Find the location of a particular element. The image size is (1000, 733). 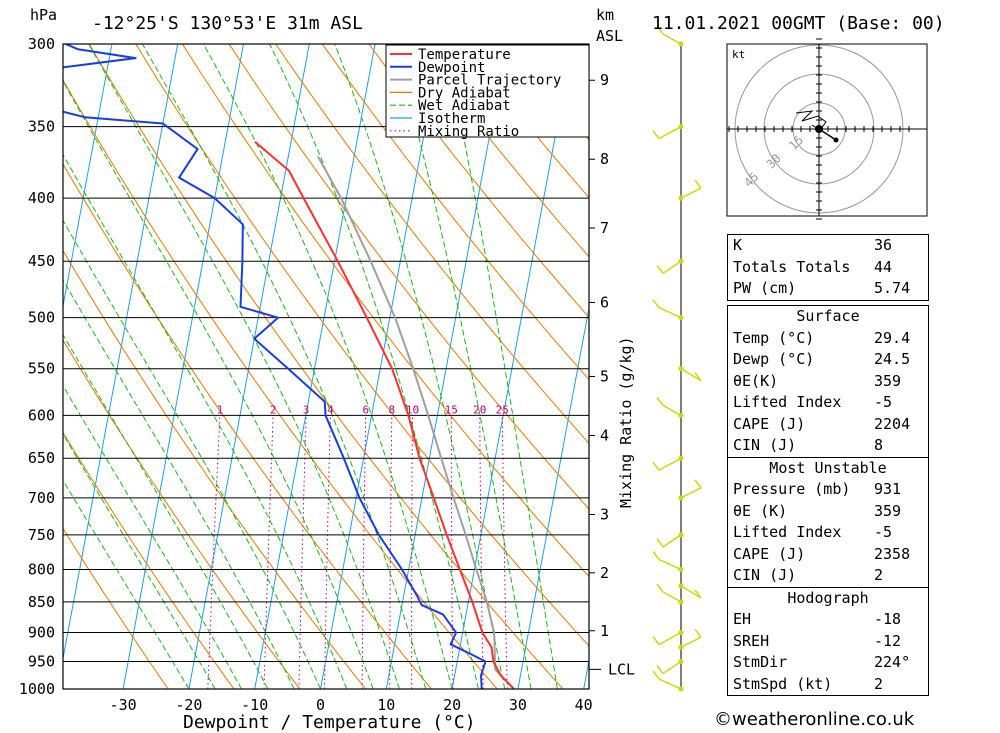

lcl-label: LCL is located at coordinates (621, 669).